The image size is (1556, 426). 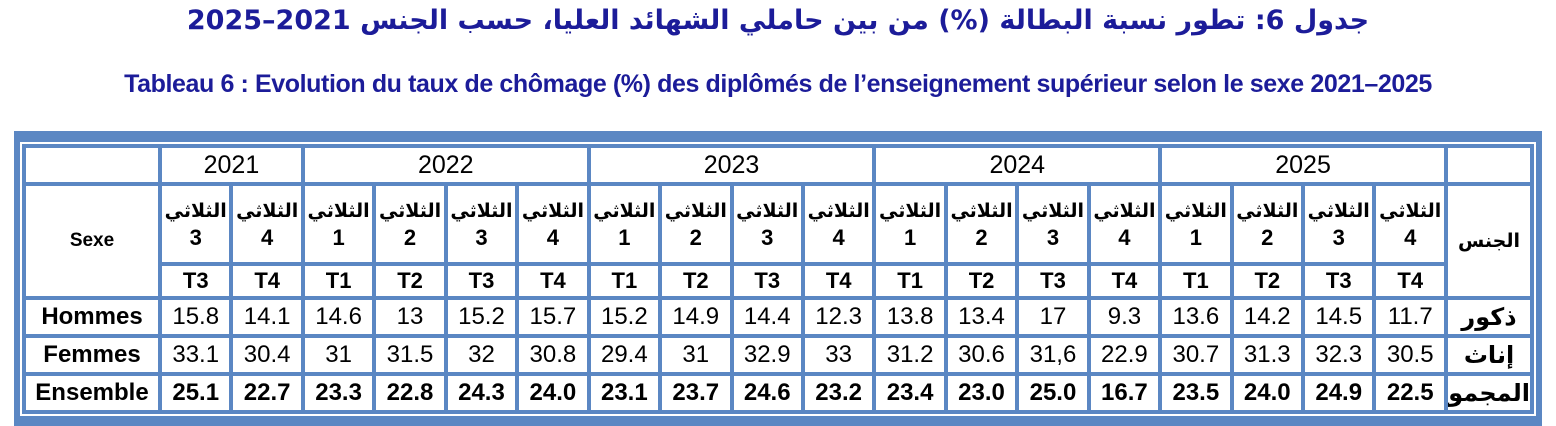 What do you see at coordinates (1124, 317) in the screenshot?
I see `table-cell: 9.3` at bounding box center [1124, 317].